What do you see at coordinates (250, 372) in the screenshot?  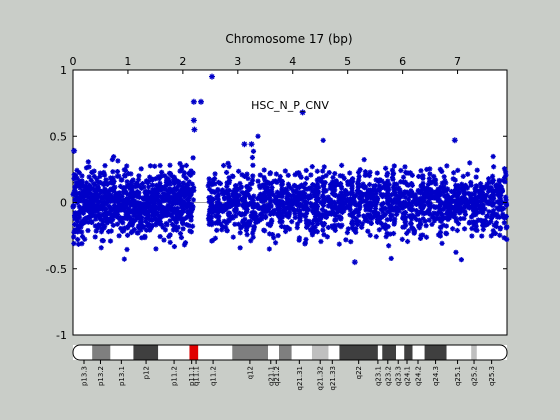 I see `band-label: q12` at bounding box center [250, 372].